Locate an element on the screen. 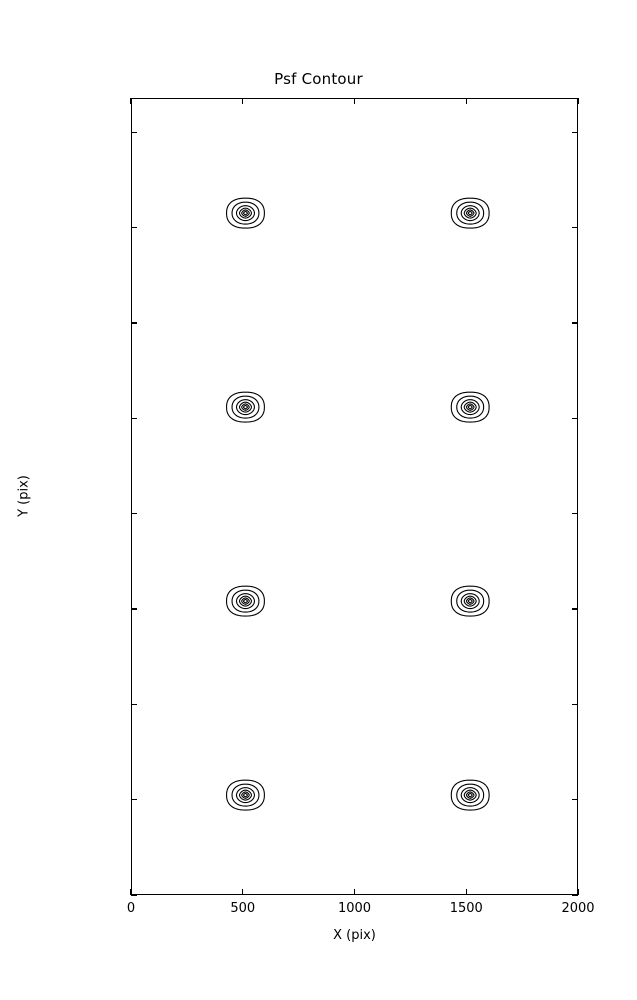  x-tick-label: 1000 is located at coordinates (354, 908).